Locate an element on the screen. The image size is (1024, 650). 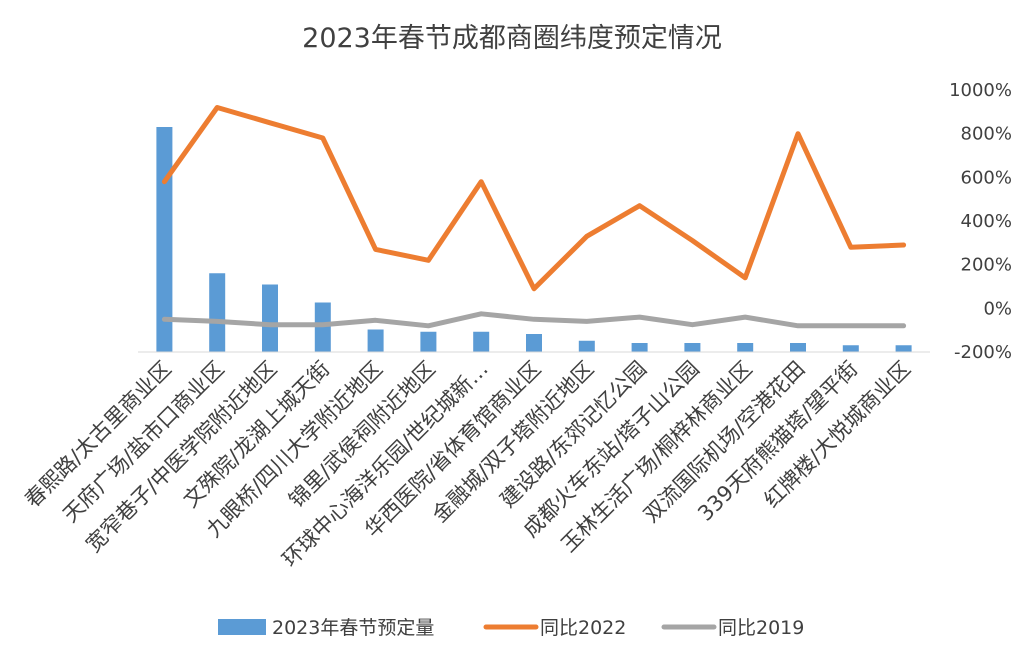
y2-tick-label: -200% is located at coordinates (983, 352).